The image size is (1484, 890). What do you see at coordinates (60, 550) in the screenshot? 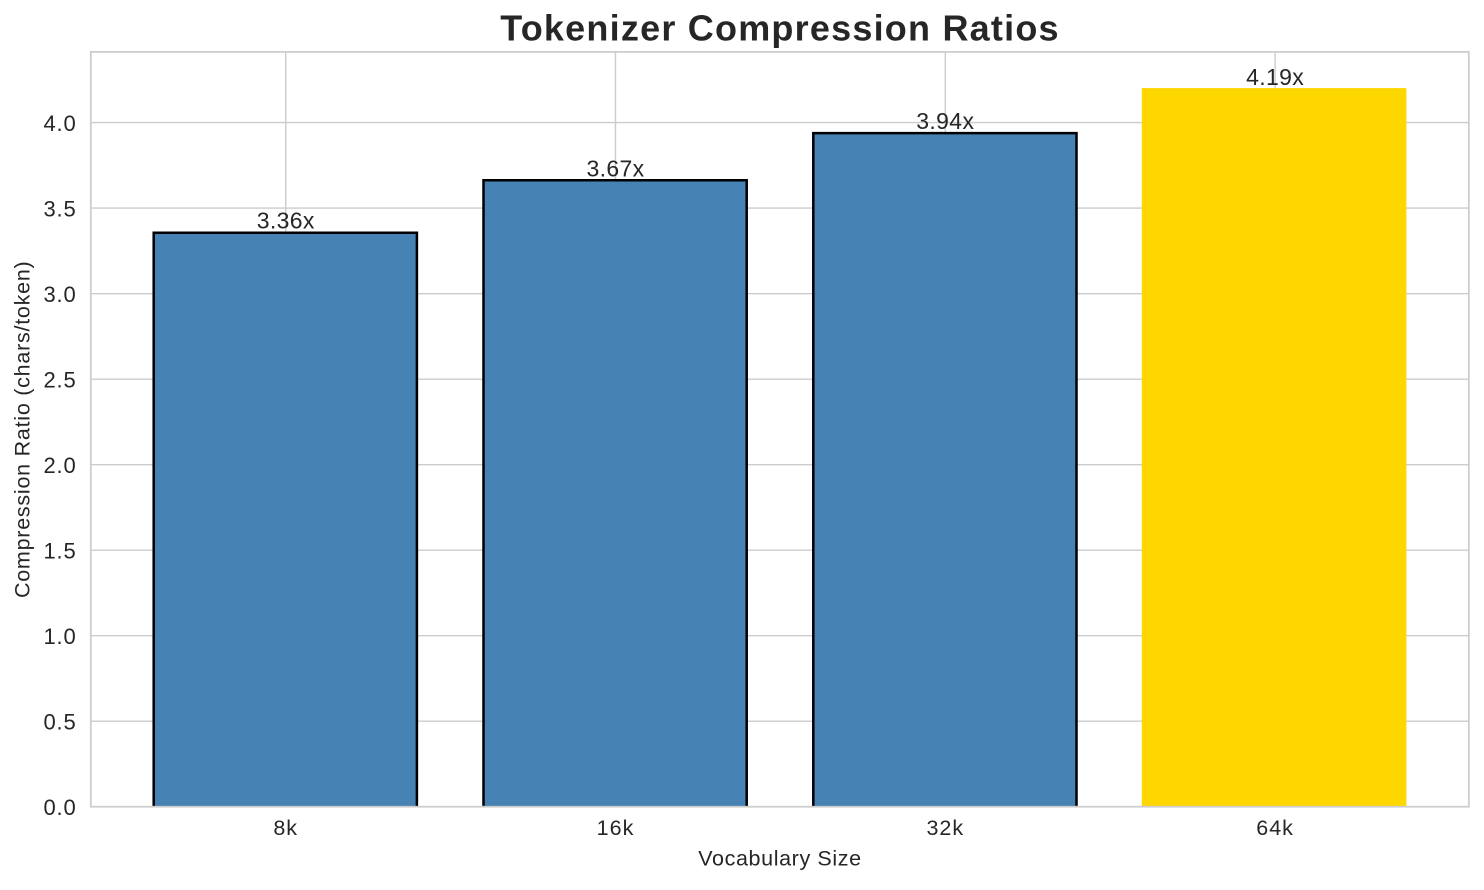
I see `svg-text: 1.5` at bounding box center [60, 550].